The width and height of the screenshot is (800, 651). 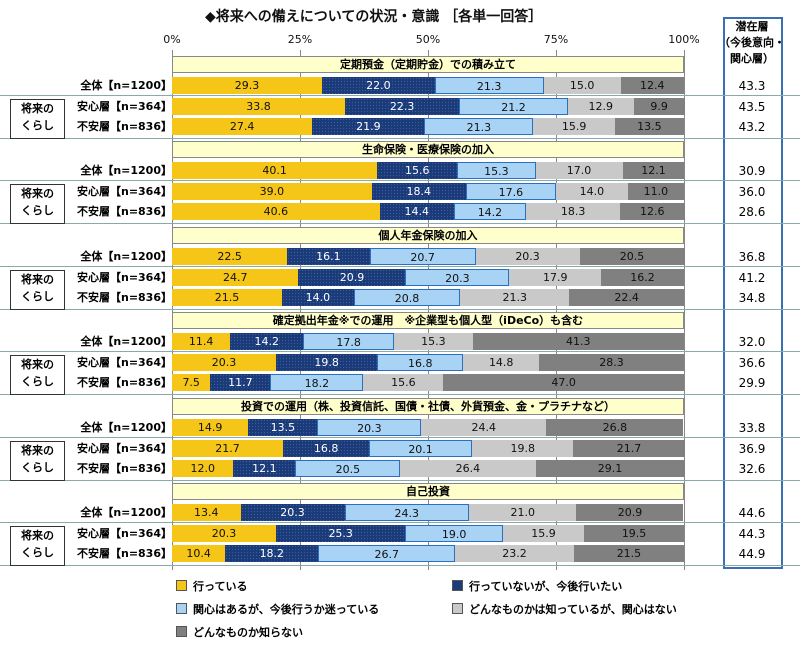 I want to click on bar-segment: 20.5, so click(x=348, y=468).